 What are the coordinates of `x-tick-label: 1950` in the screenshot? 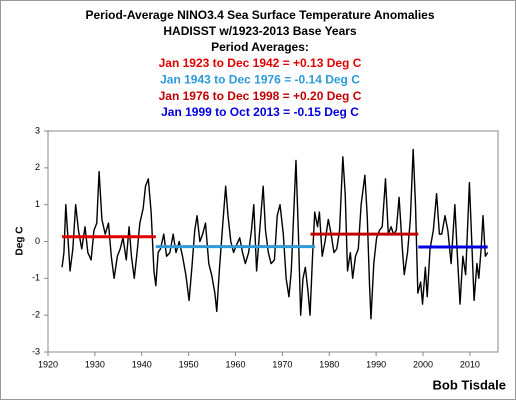 It's located at (189, 364).